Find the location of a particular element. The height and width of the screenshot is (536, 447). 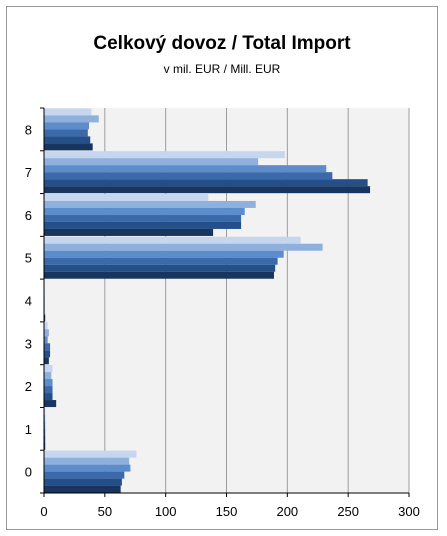

x-tick-label-0: 0 is located at coordinates (43, 511).